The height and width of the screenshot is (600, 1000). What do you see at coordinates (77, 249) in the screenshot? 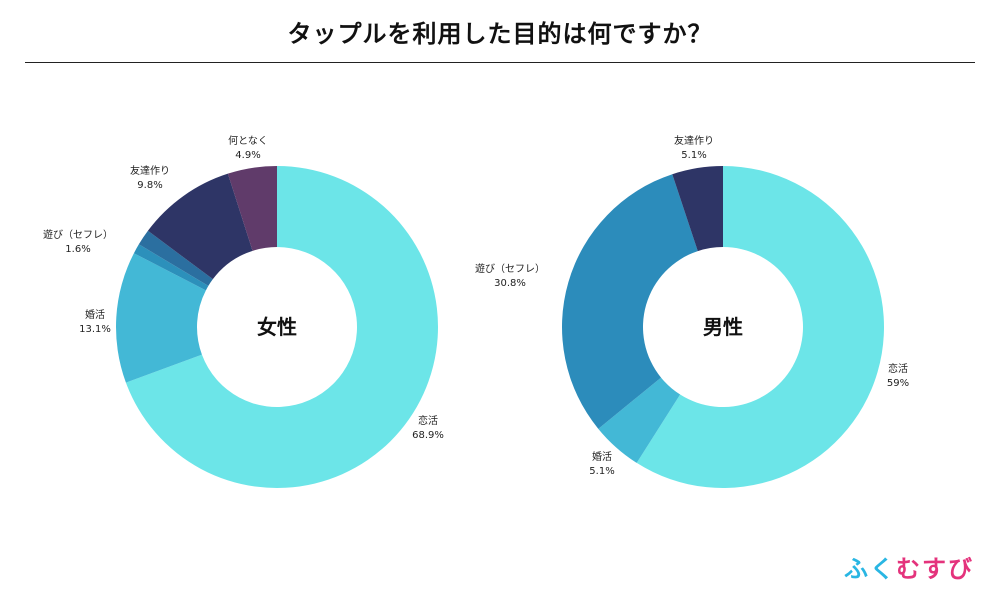
I see `slice-value-label: 1.6%` at bounding box center [77, 249].